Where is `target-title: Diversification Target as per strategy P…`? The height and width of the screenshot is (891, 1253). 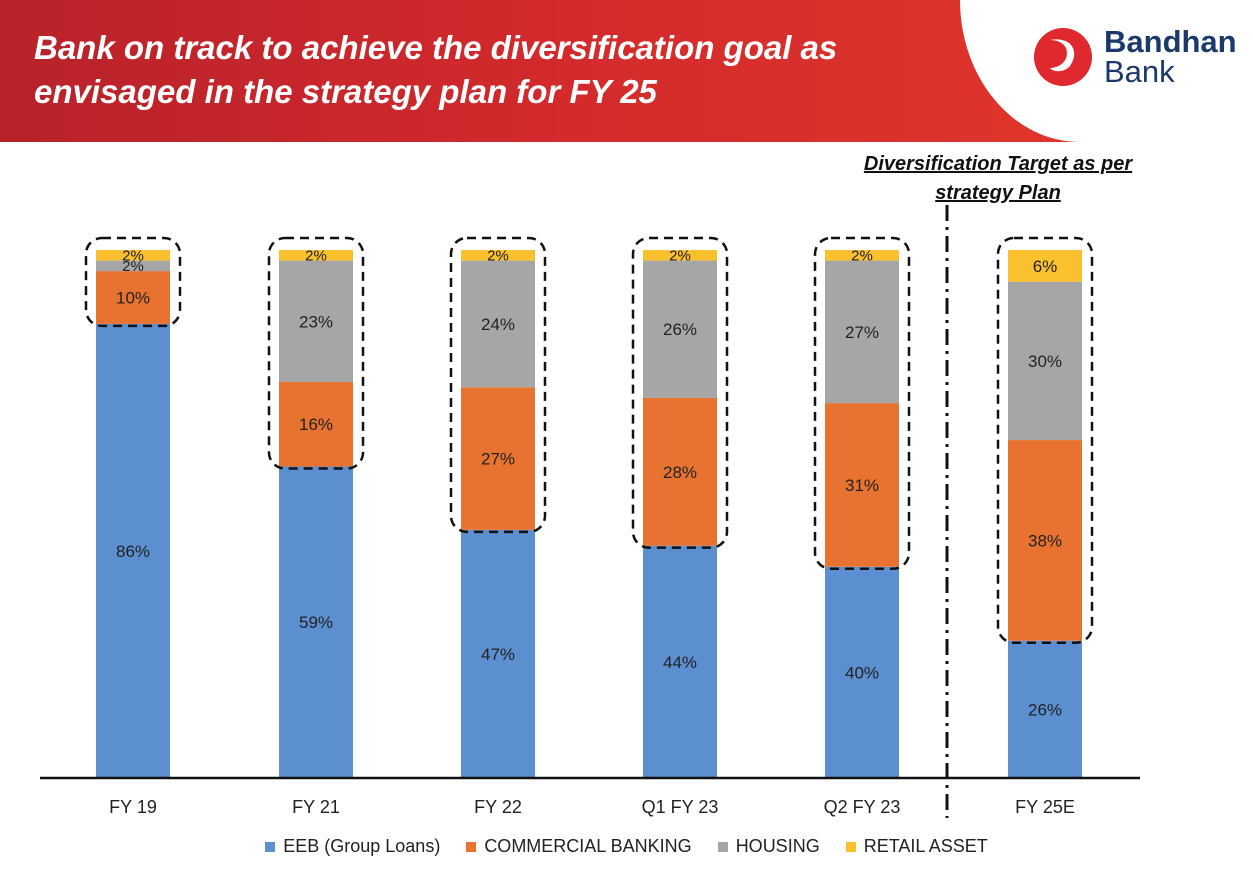 target-title: Diversification Target as per strategy P… is located at coordinates (998, 178).